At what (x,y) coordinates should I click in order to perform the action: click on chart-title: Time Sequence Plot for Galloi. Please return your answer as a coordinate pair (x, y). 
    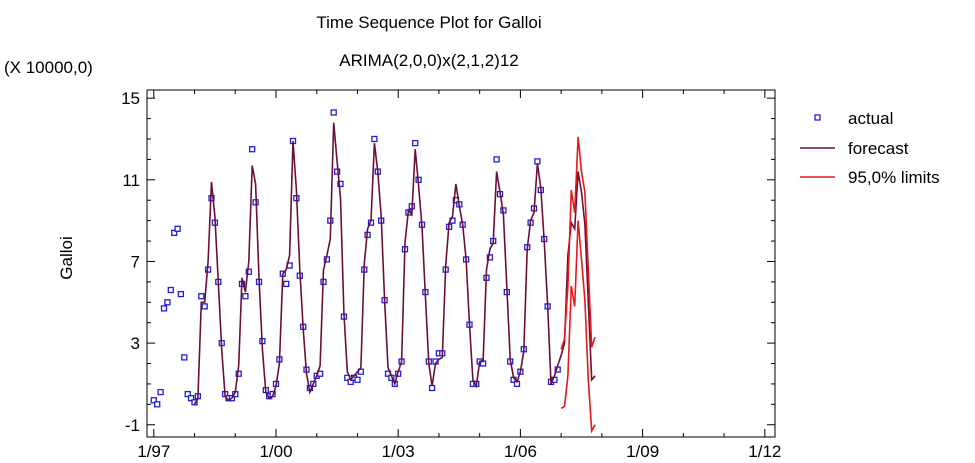
    Looking at the image, I should click on (428, 22).